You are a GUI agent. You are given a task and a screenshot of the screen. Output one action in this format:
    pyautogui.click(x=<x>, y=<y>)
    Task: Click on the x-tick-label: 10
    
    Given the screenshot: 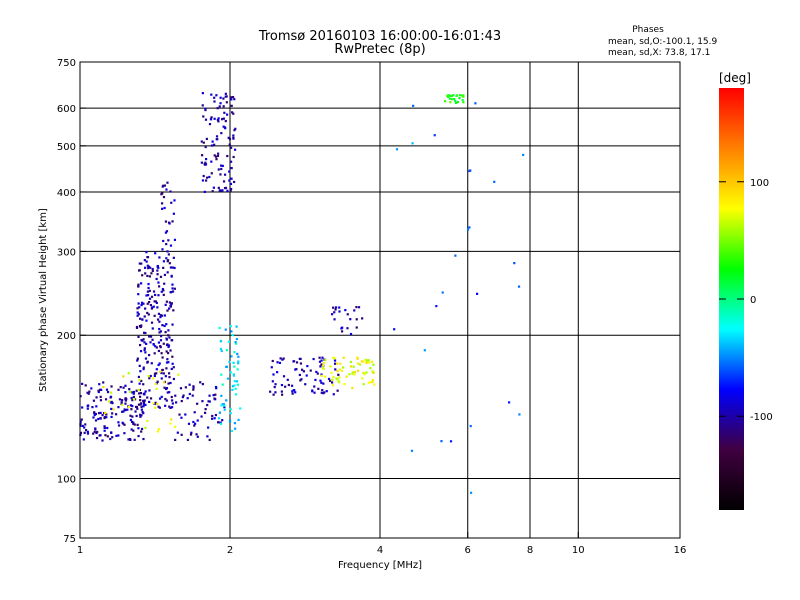 What is the action you would take?
    pyautogui.click(x=578, y=550)
    